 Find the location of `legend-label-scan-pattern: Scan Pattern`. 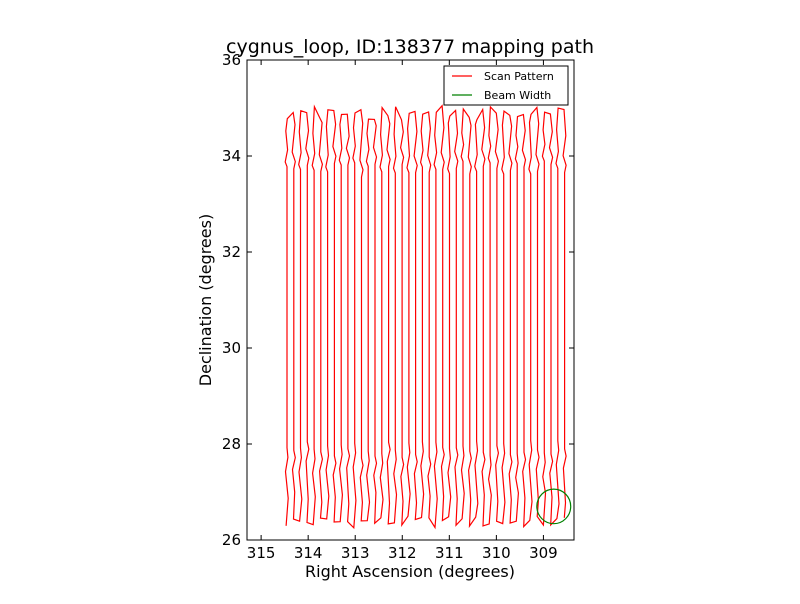

legend-label-scan-pattern: Scan Pattern is located at coordinates (519, 76).